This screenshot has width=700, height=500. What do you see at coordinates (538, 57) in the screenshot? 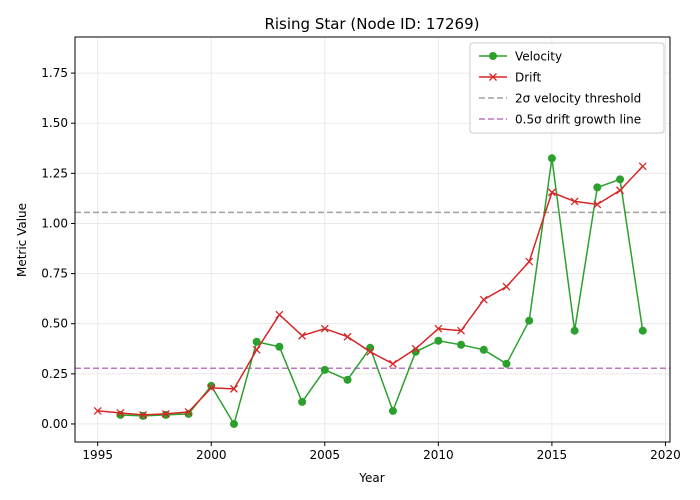
I see `legend-label: Velocity` at bounding box center [538, 57].